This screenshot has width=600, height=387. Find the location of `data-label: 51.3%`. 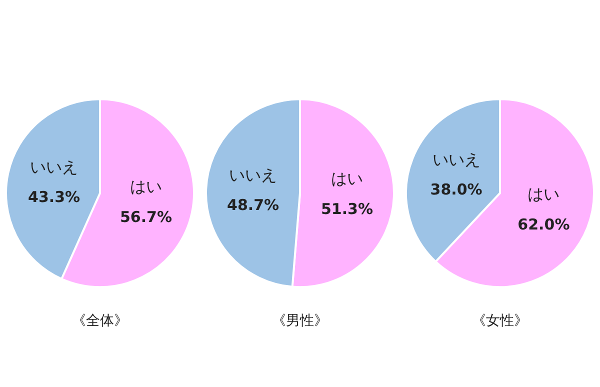

data-label: 51.3% is located at coordinates (346, 209).